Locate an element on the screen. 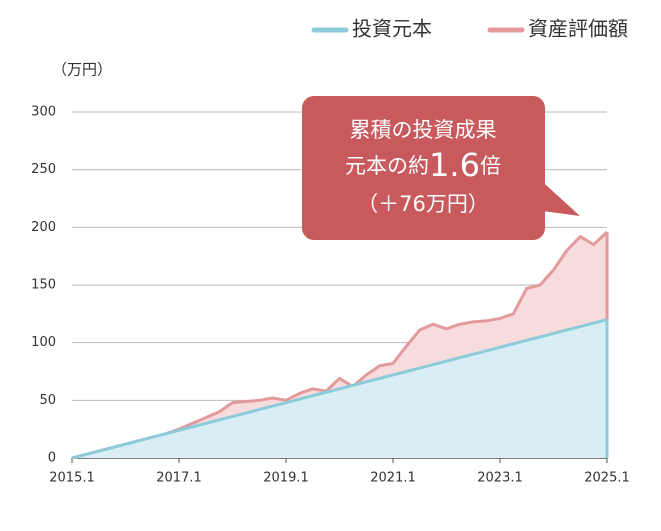 Image resolution: width=661 pixels, height=531 pixels. x-tick-label: 2019.1 is located at coordinates (286, 478).